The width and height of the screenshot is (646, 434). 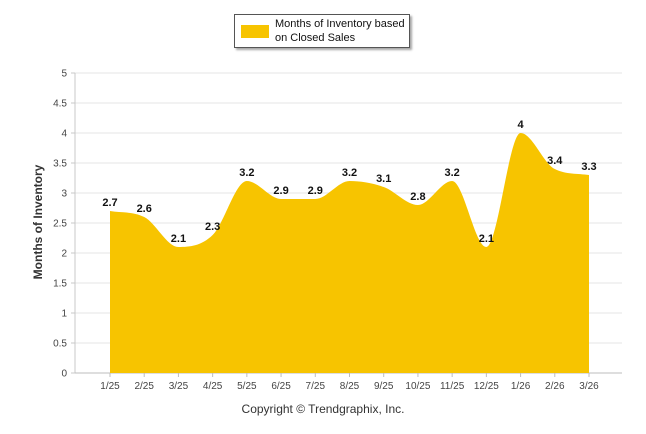 I want to click on y-tick-label: 4.5, so click(x=60, y=104).